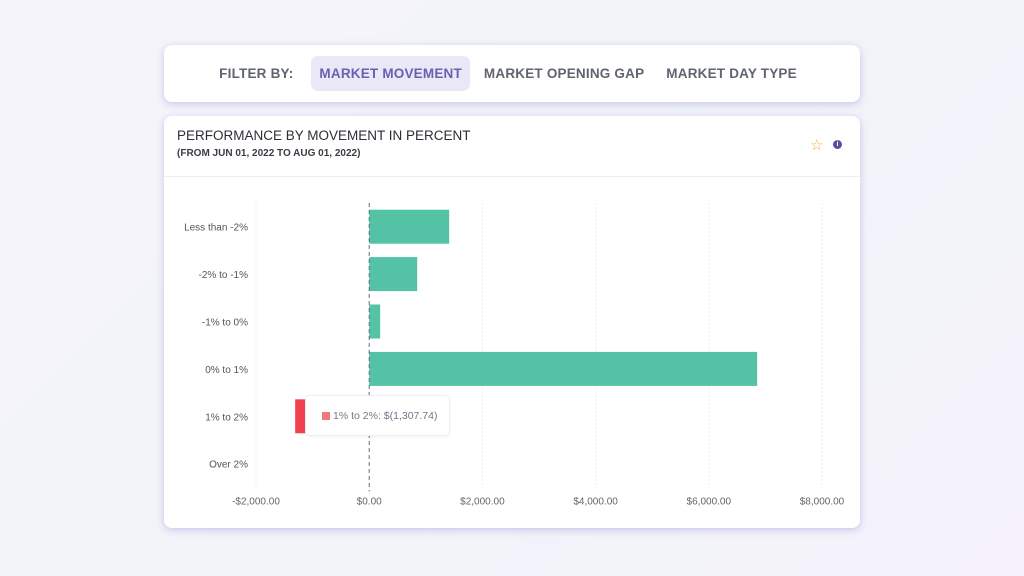  What do you see at coordinates (817, 145) in the screenshot?
I see `star-icon: ☆` at bounding box center [817, 145].